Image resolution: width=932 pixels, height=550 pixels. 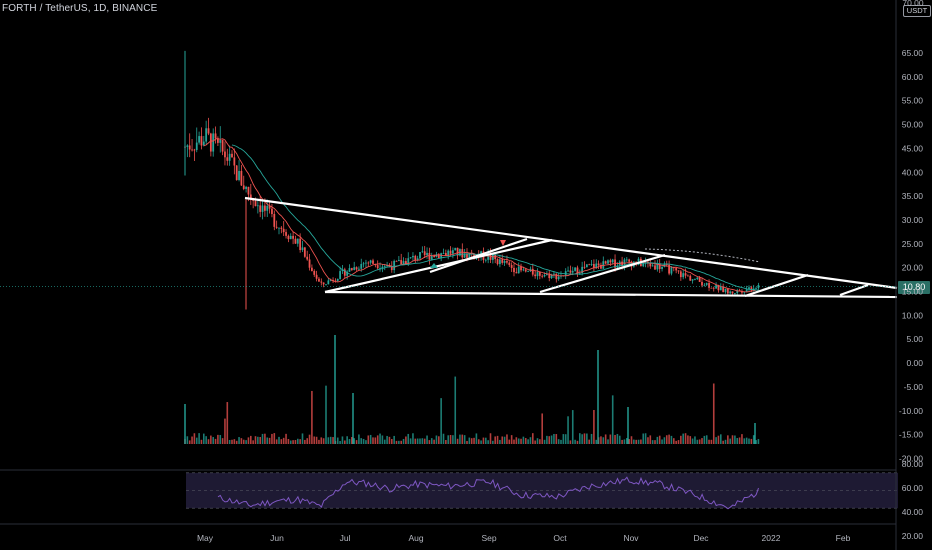 What do you see at coordinates (488, 493) in the screenshot?
I see `rsi-line` at bounding box center [488, 493].